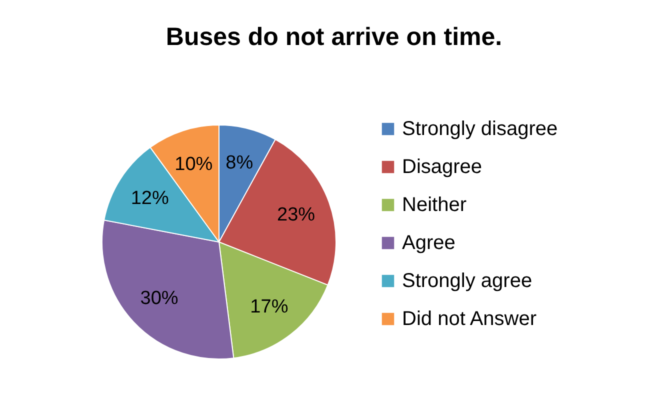 The width and height of the screenshot is (668, 407). What do you see at coordinates (159, 299) in the screenshot?
I see `data-label: 30%` at bounding box center [159, 299].